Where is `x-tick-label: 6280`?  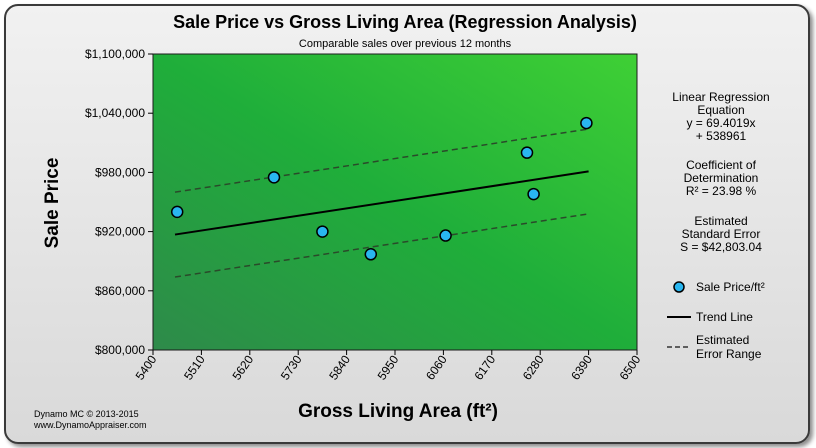 x-tick-label: 6280 is located at coordinates (533, 367).